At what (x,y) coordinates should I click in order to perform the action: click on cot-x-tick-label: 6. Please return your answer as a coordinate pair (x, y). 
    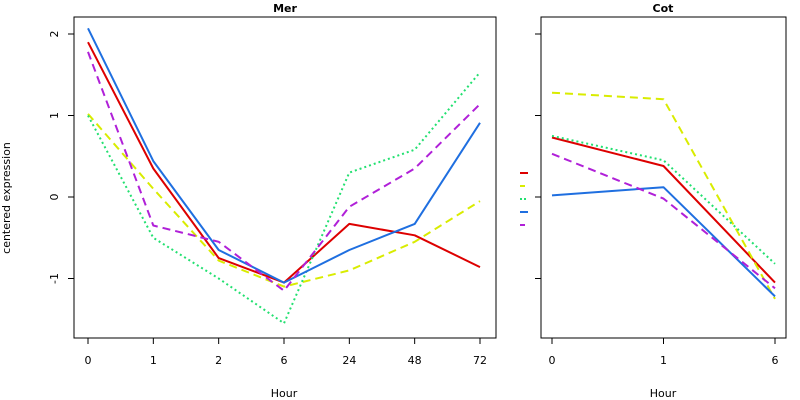
    Looking at the image, I should click on (775, 360).